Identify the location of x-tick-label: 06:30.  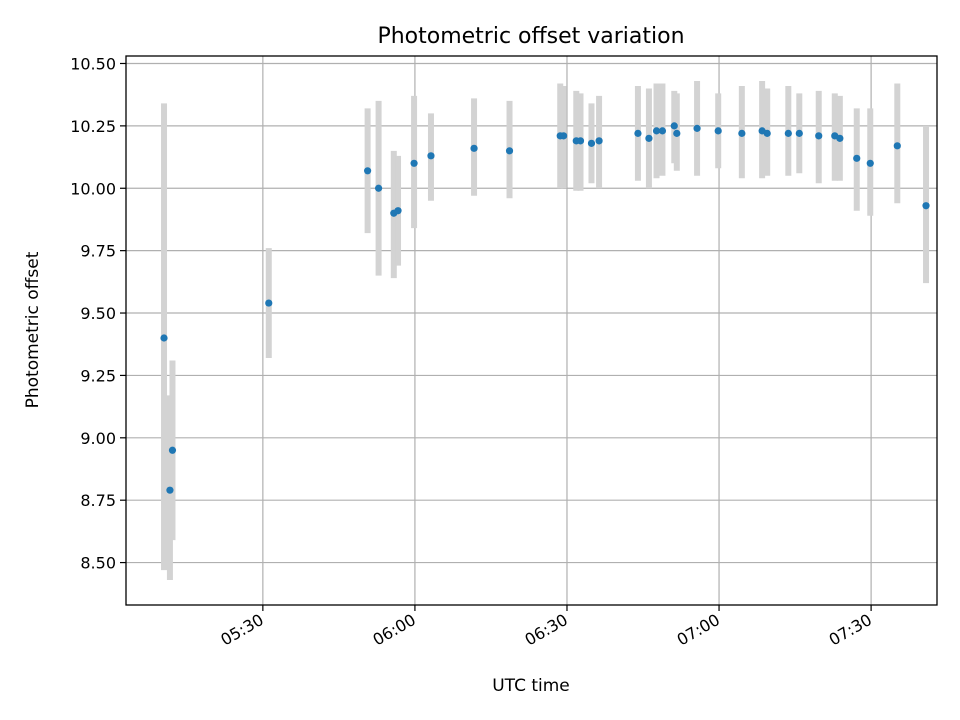
(546, 630).